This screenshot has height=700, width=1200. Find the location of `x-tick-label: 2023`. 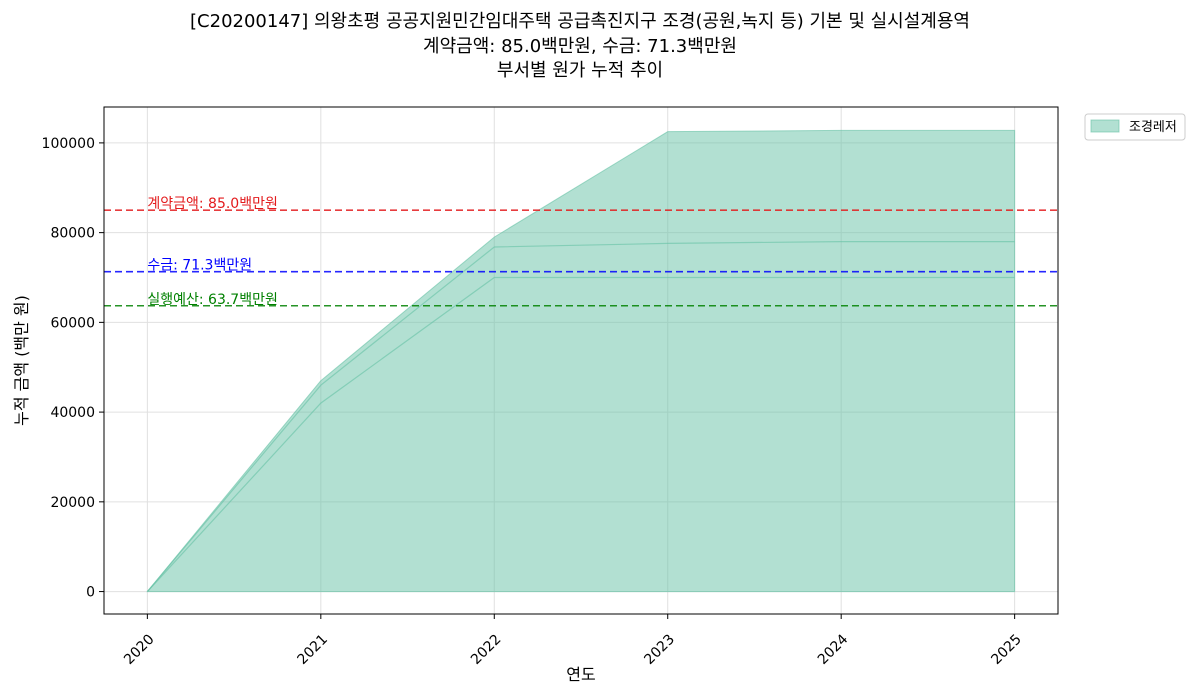

x-tick-label: 2023 is located at coordinates (659, 649).